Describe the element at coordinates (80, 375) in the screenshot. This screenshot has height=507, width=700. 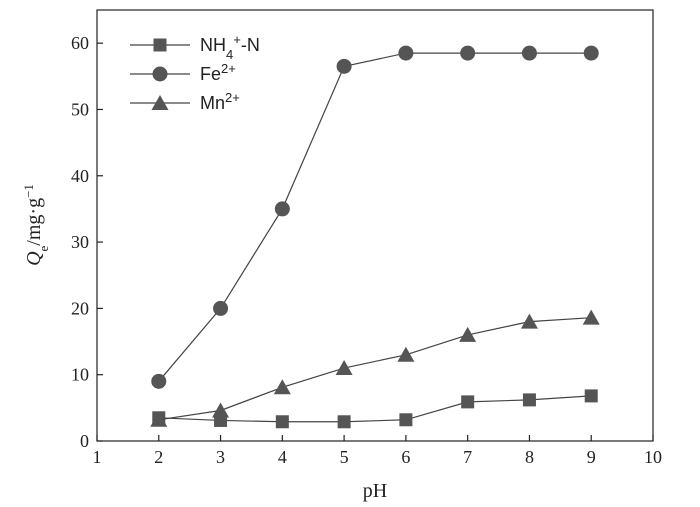
I see `y-tick-label: 10` at that location.